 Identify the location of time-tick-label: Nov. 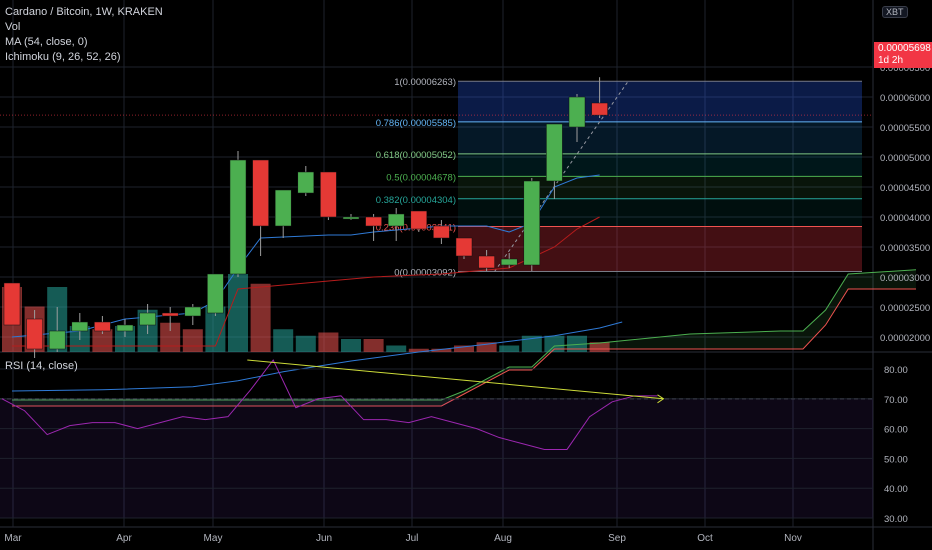
(793, 538).